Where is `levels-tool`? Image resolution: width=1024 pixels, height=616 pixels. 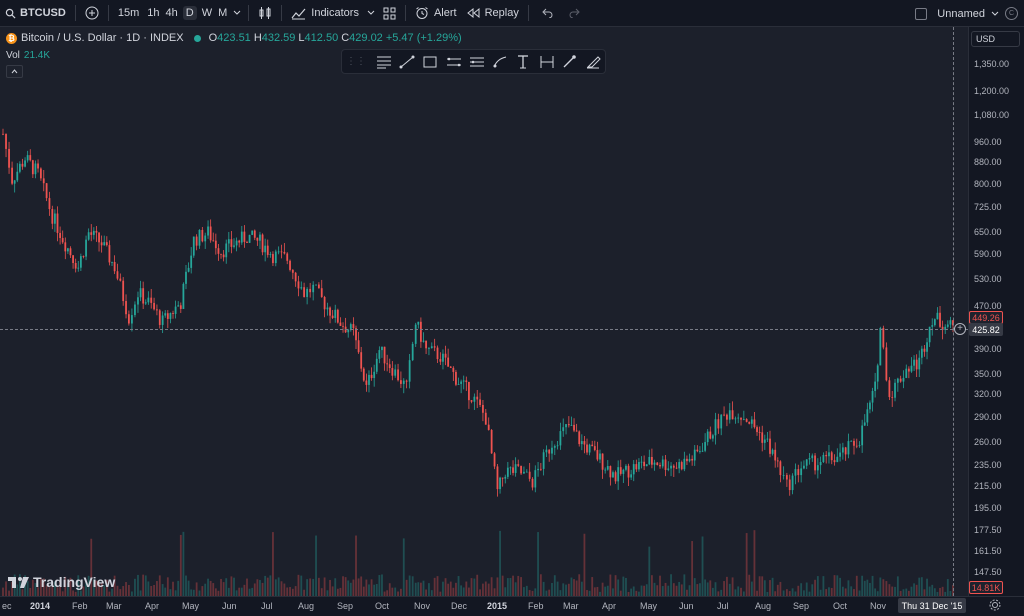 levels-tool is located at coordinates (476, 62).